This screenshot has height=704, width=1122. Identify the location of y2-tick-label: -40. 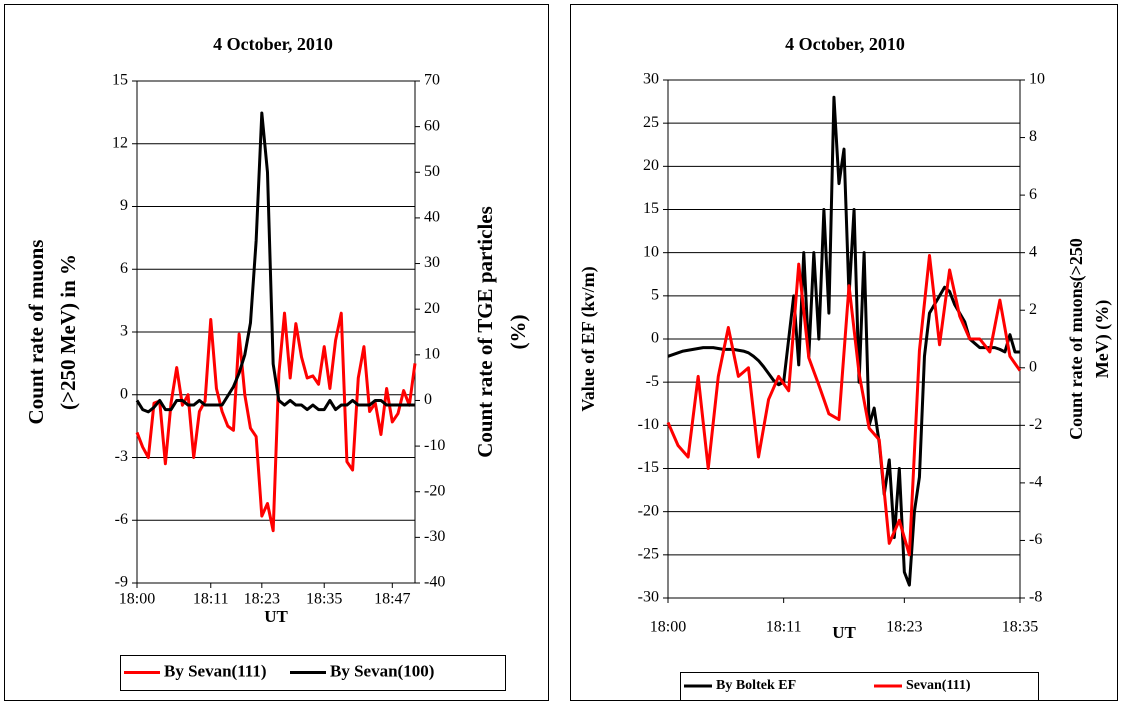
(434, 582).